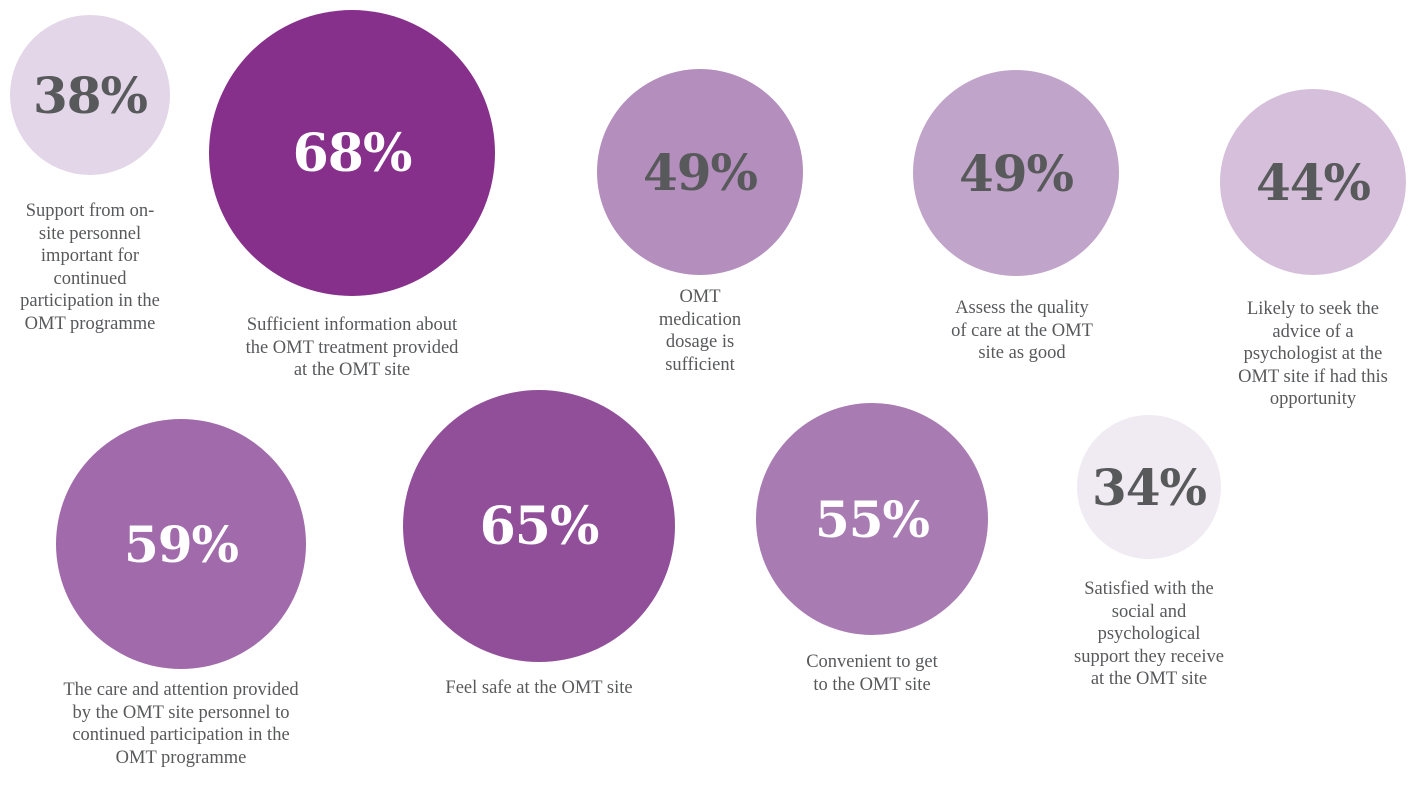  I want to click on bubble: 68%, so click(352, 153).